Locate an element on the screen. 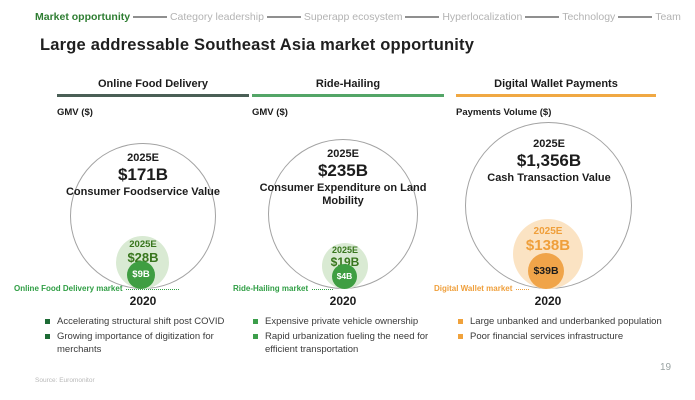 The height and width of the screenshot is (400, 695). nav-item-superapp-ecosystem: Superapp ecosystem is located at coordinates (353, 16).